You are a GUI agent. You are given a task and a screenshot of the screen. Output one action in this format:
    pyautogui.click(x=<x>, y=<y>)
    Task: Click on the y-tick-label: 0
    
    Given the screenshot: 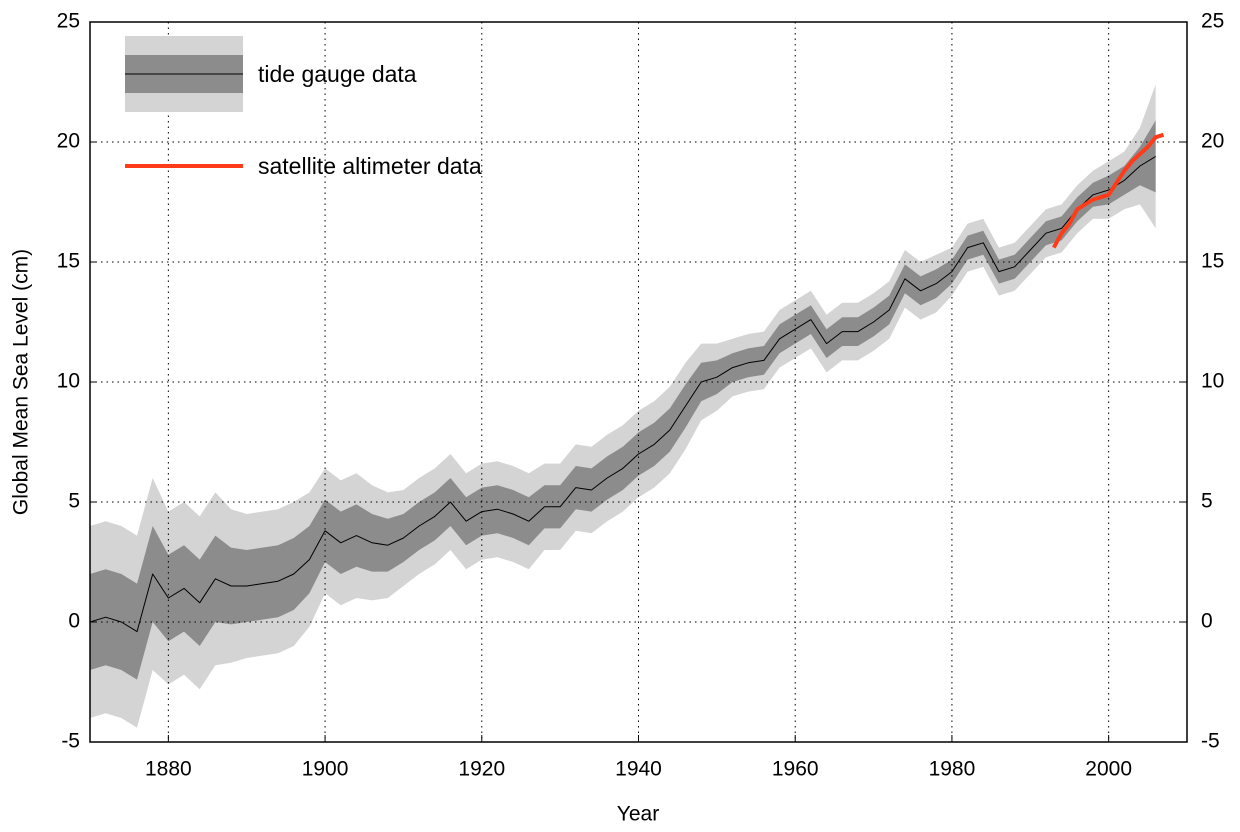 What is the action you would take?
    pyautogui.click(x=74, y=621)
    